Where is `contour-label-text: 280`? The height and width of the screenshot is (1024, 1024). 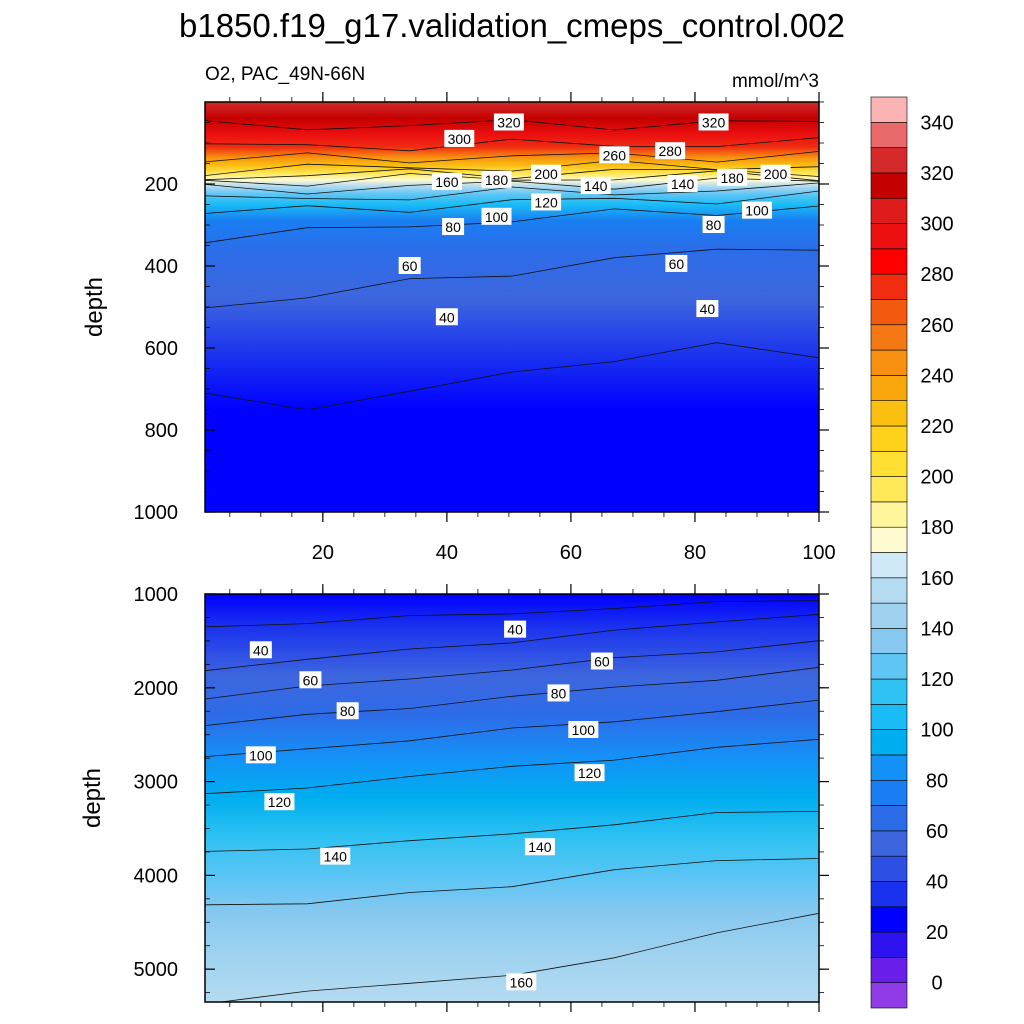
contour-label-text: 280 is located at coordinates (670, 151).